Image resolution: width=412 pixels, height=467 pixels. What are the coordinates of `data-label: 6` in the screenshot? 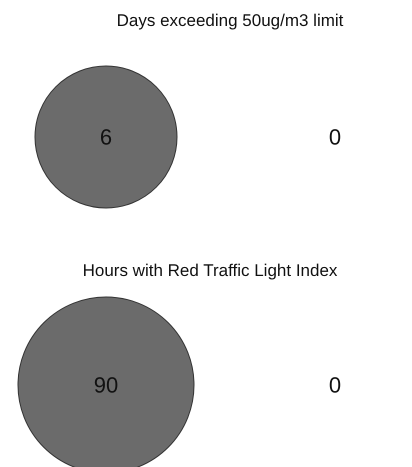 It's located at (106, 137).